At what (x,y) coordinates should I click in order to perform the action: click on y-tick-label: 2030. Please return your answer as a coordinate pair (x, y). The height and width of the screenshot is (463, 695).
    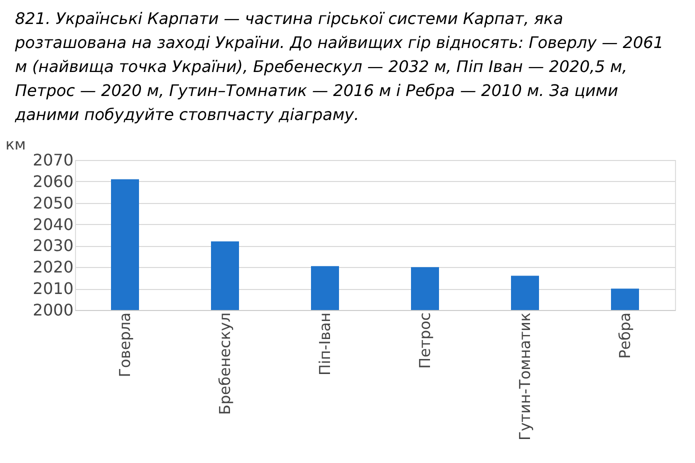
    Looking at the image, I should click on (53, 246).